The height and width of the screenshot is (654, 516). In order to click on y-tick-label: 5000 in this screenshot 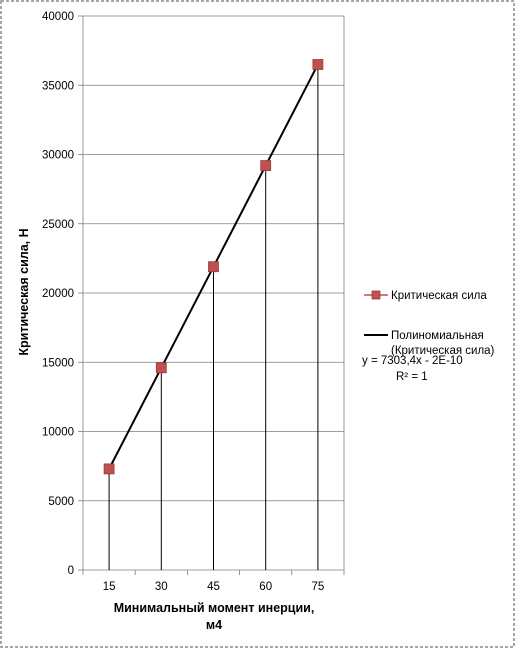, I will do `click(61, 502)`.